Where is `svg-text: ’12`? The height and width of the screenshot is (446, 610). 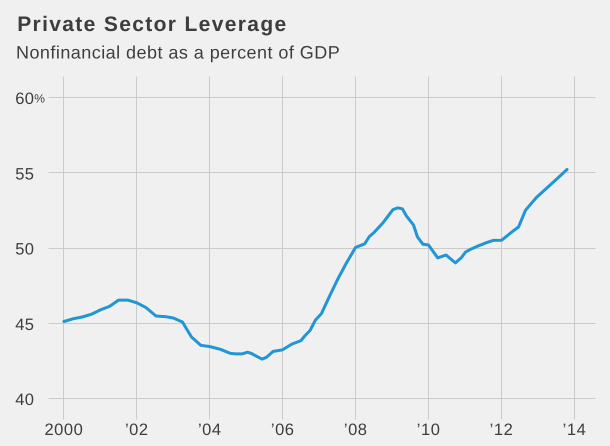 svg-text: ’12 is located at coordinates (502, 430).